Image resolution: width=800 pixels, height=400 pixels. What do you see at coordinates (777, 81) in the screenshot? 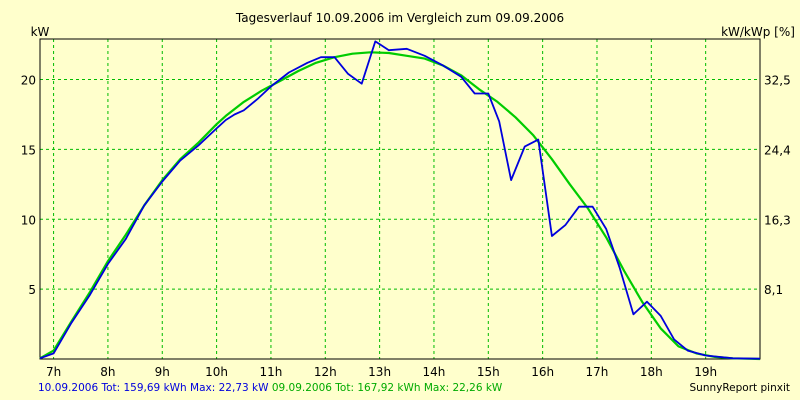
I see `y2-tick-label: 32,5` at bounding box center [777, 81].